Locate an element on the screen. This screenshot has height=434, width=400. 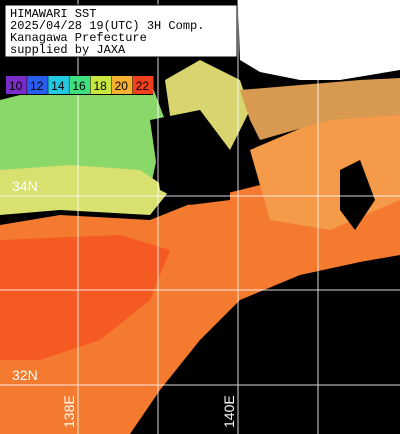
legend-label: 18 is located at coordinates (100, 86).